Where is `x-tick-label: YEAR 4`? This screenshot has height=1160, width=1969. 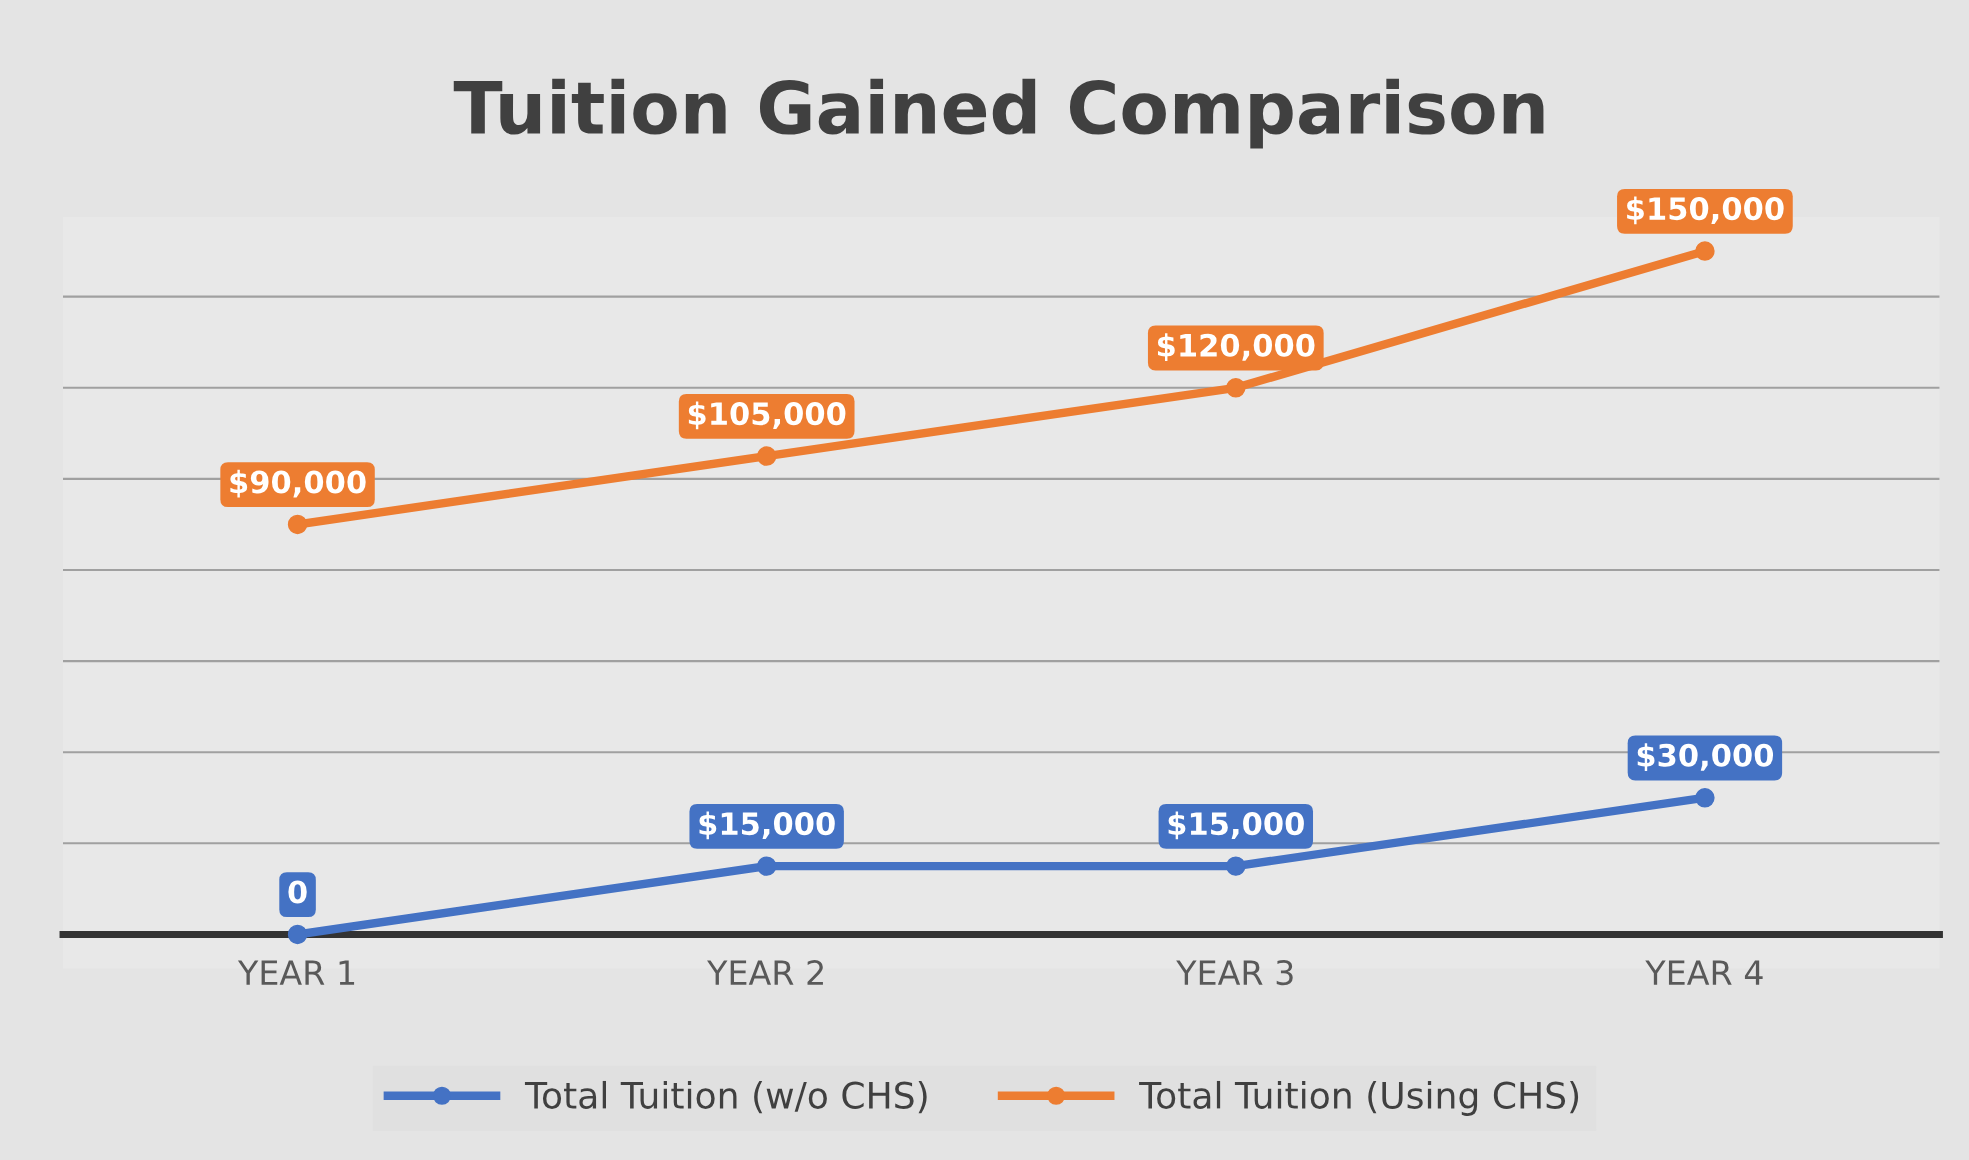
x-tick-label: YEAR 4 is located at coordinates (1704, 972).